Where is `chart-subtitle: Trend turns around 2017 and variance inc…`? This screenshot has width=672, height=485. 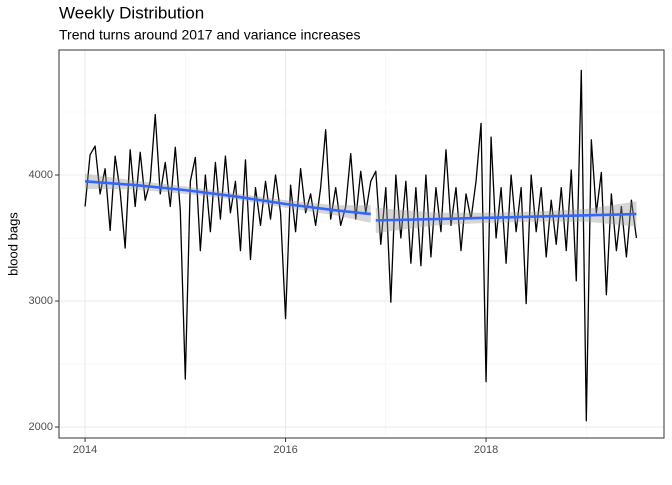 chart-subtitle: Trend turns around 2017 and variance inc… is located at coordinates (209, 35).